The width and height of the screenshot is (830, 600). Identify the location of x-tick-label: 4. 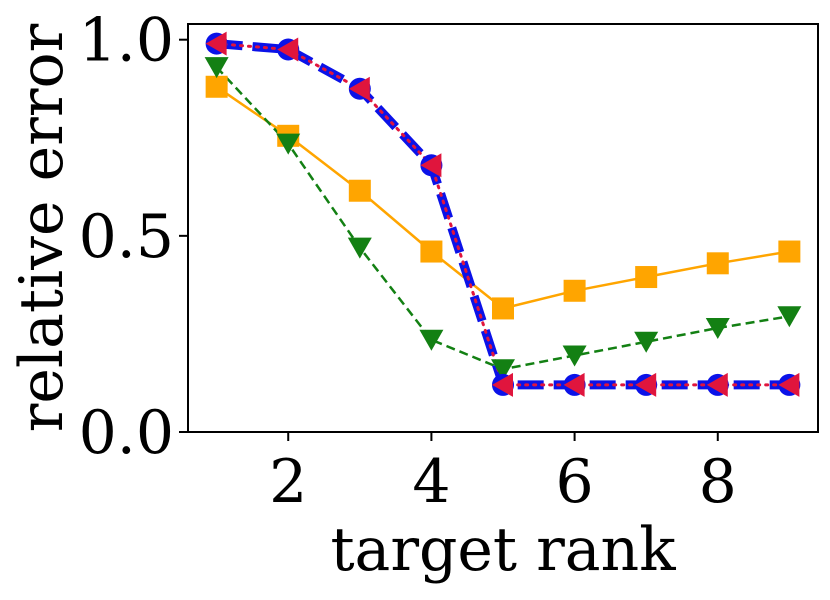
(431, 482).